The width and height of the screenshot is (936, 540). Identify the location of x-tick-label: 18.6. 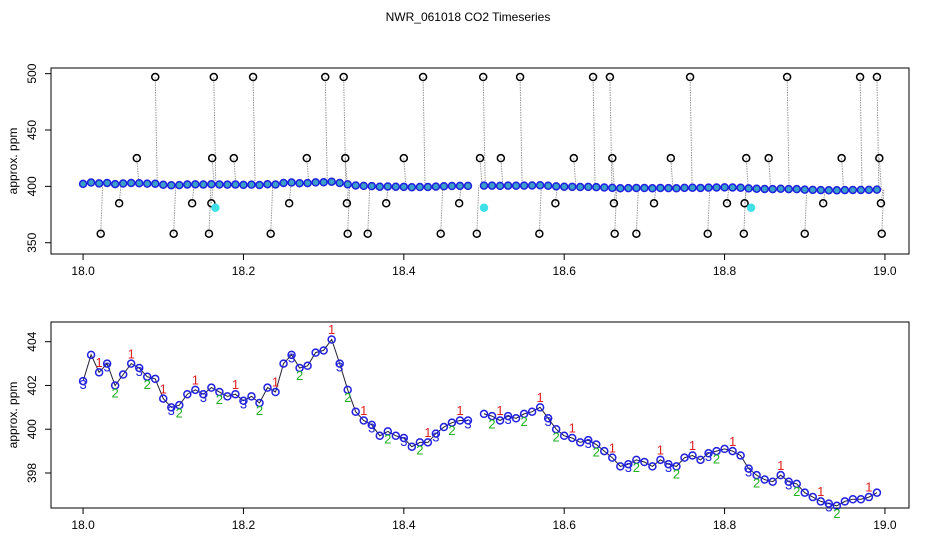
(565, 525).